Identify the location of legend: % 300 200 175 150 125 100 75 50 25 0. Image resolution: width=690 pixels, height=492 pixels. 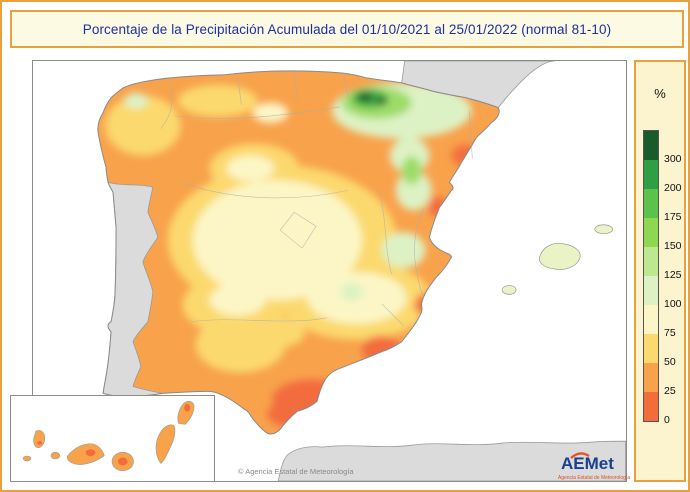
(660, 271).